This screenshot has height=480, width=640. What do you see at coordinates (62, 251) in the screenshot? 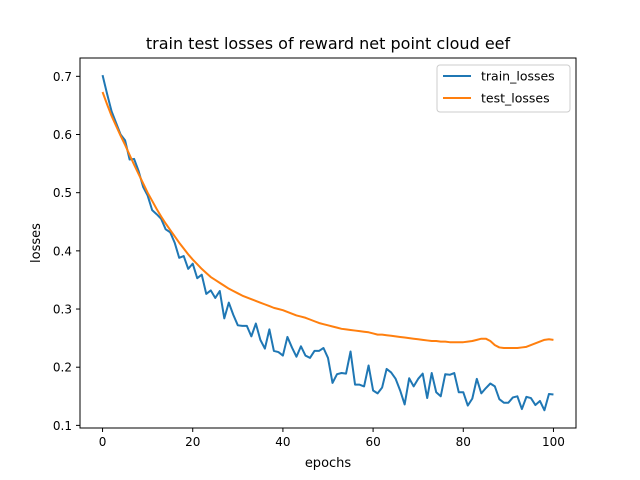
I see `y-tick-label: 0.4` at bounding box center [62, 251].